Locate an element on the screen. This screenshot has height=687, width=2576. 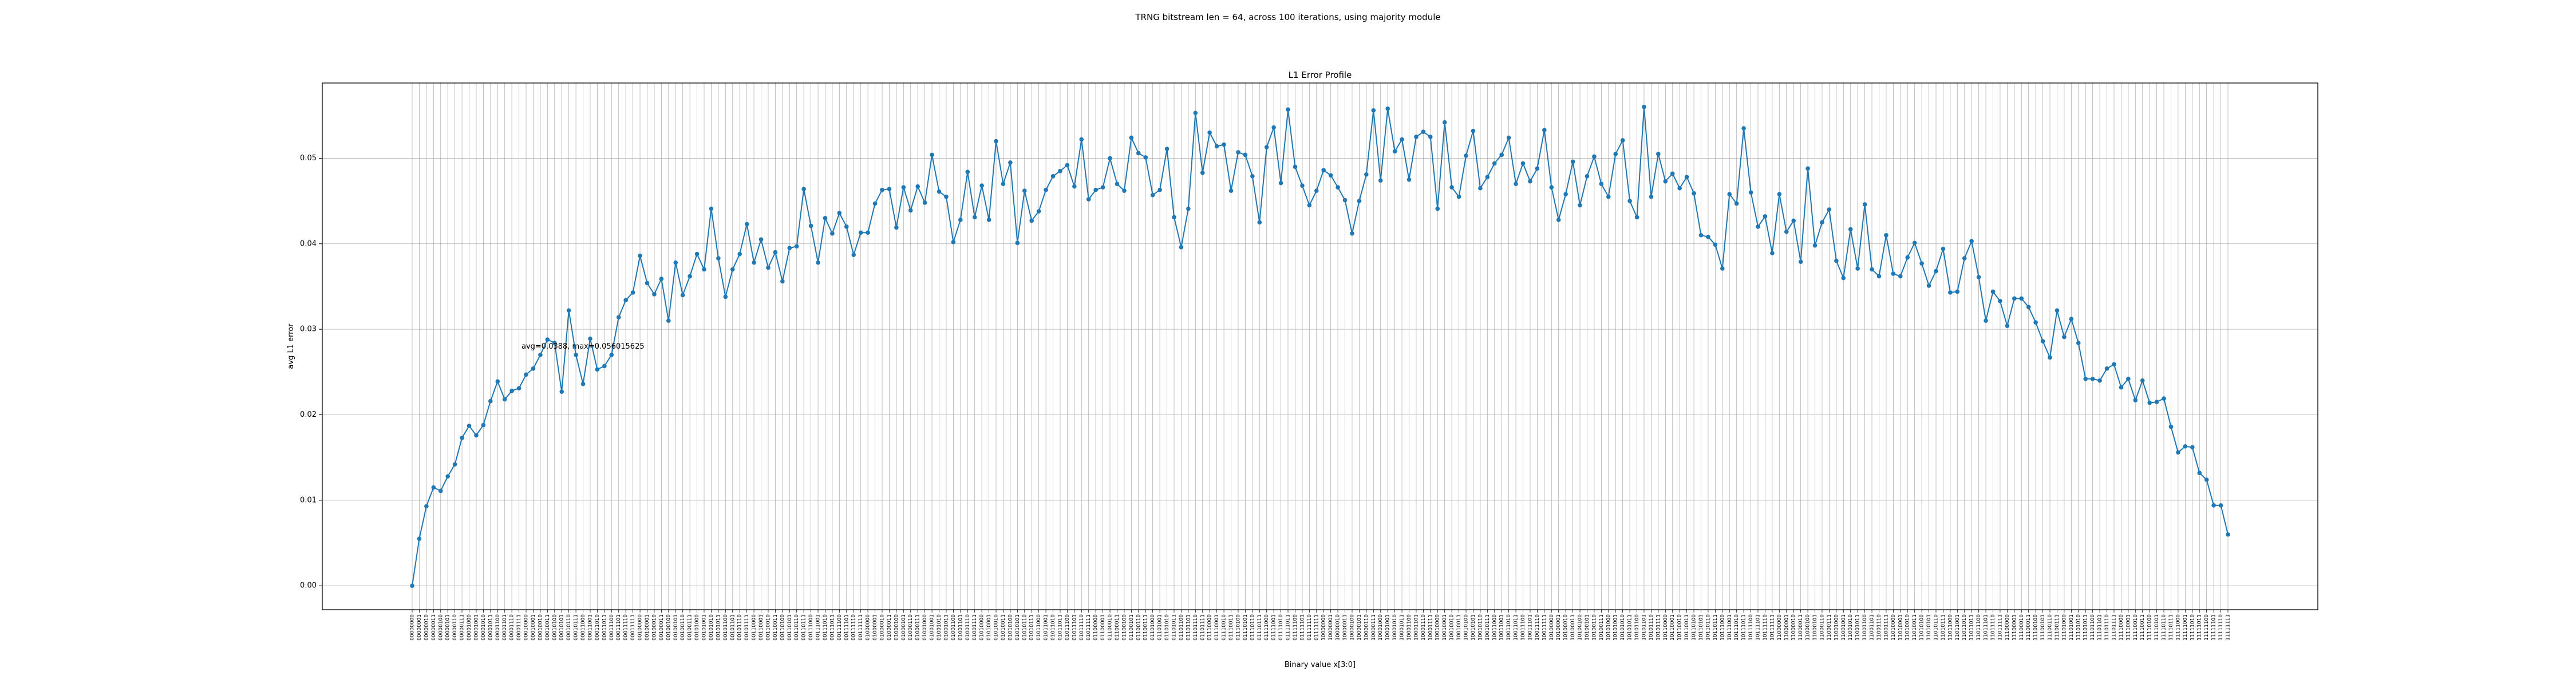
x-tick-label: 00110111 is located at coordinates (804, 627).